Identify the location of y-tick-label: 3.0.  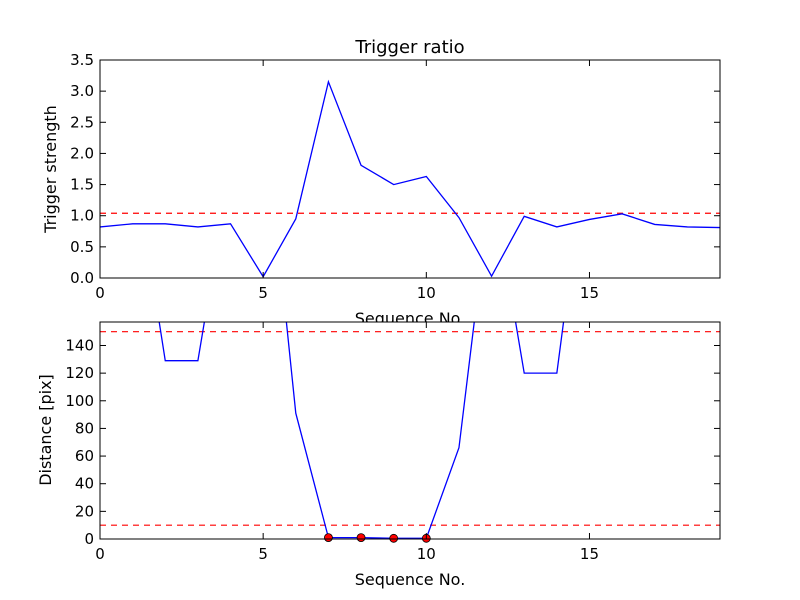
(82, 91).